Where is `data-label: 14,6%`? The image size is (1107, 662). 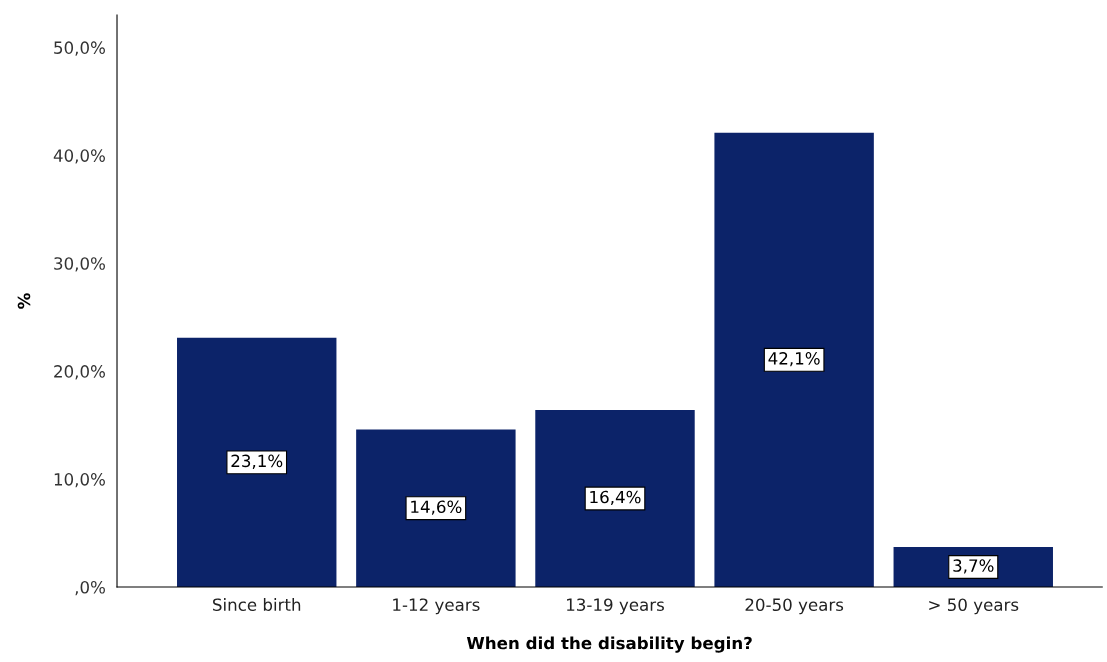
data-label: 14,6% is located at coordinates (436, 507).